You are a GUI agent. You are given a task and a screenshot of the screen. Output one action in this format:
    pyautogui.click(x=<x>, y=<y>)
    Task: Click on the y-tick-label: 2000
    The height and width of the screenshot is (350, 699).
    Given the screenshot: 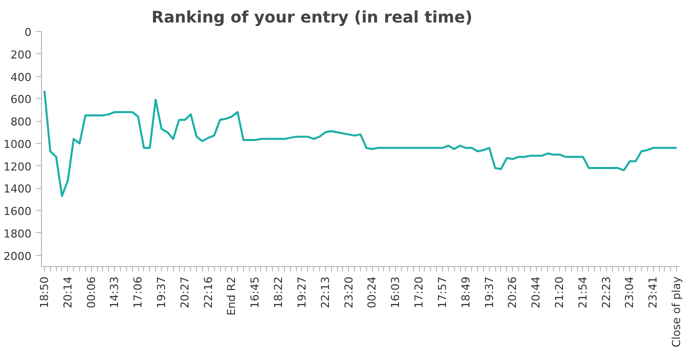 What is the action you would take?
    pyautogui.click(x=18, y=256)
    